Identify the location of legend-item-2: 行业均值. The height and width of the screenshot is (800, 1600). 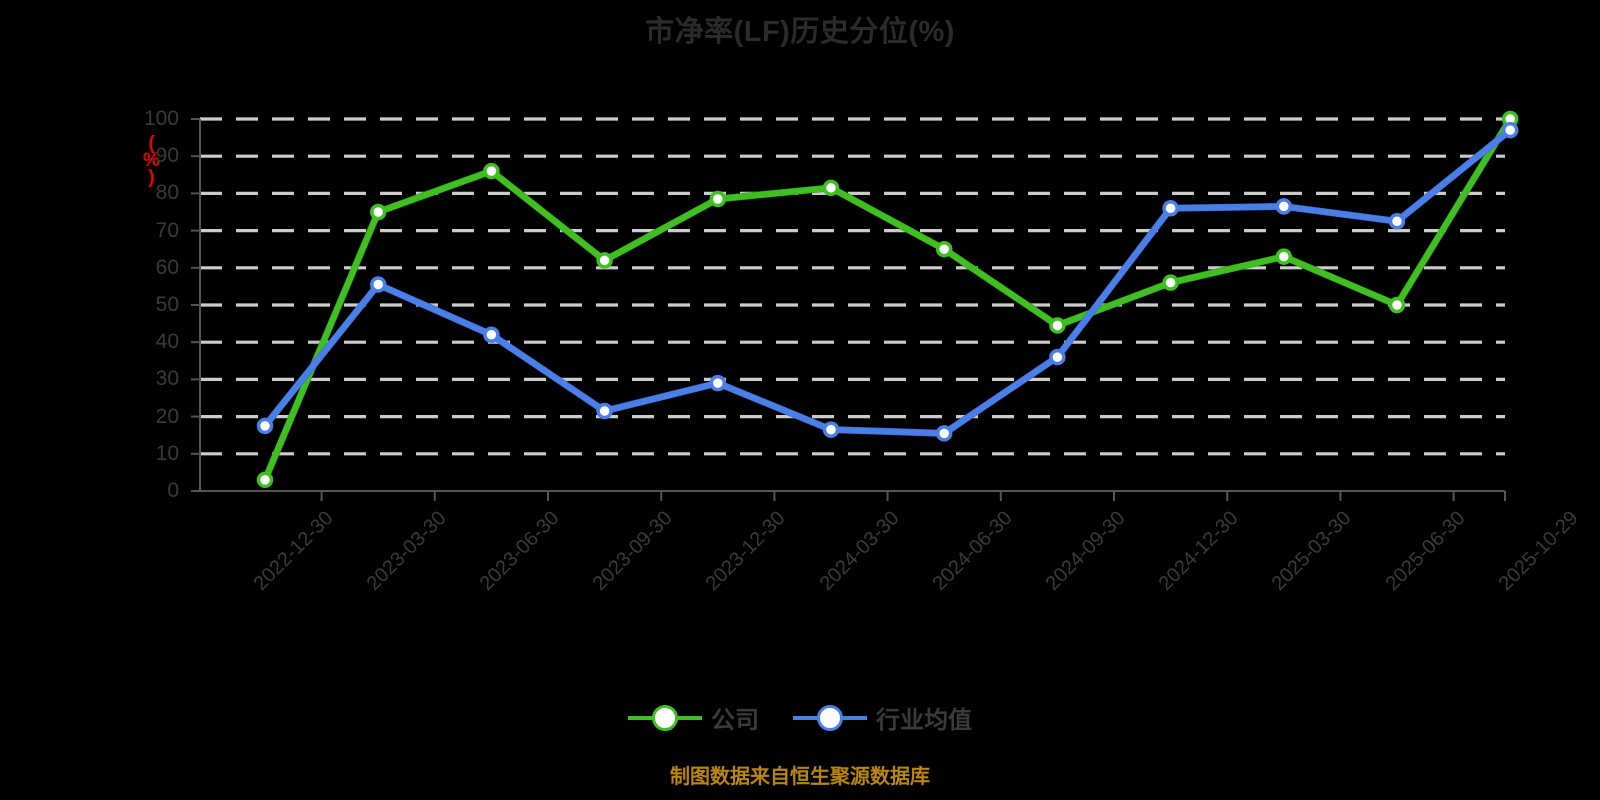
(882, 717).